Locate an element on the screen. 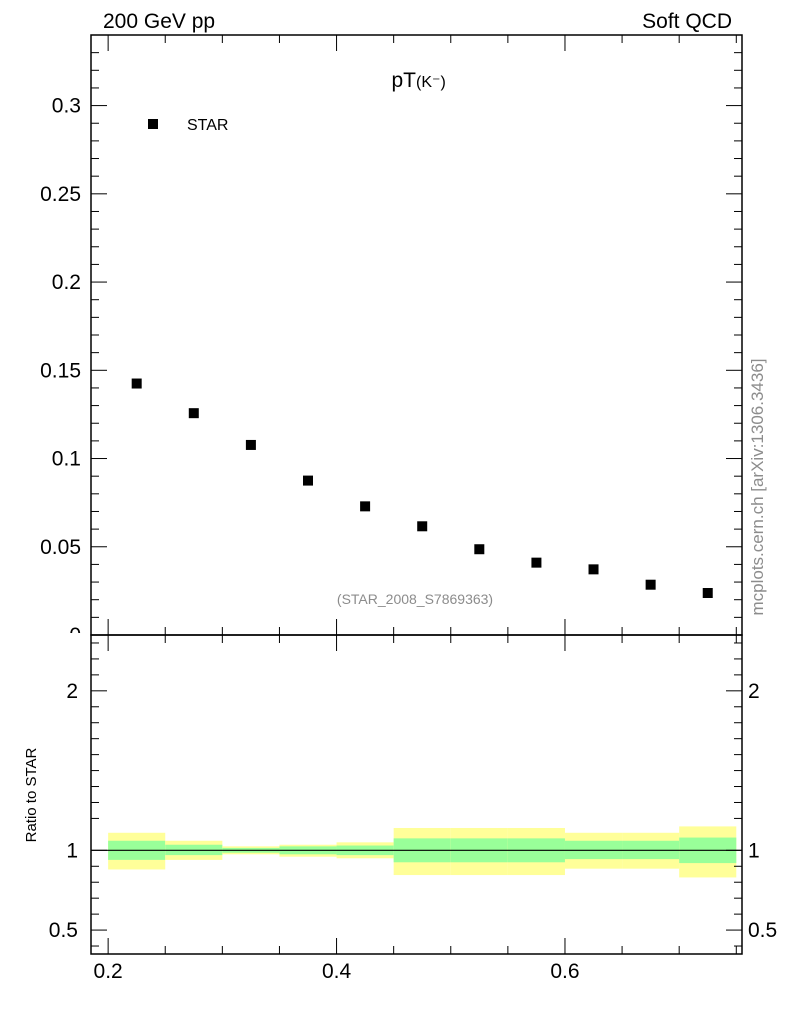 This screenshot has height=1024, width=786. ratio-y-tick-label-right: 0.5 is located at coordinates (762, 930).